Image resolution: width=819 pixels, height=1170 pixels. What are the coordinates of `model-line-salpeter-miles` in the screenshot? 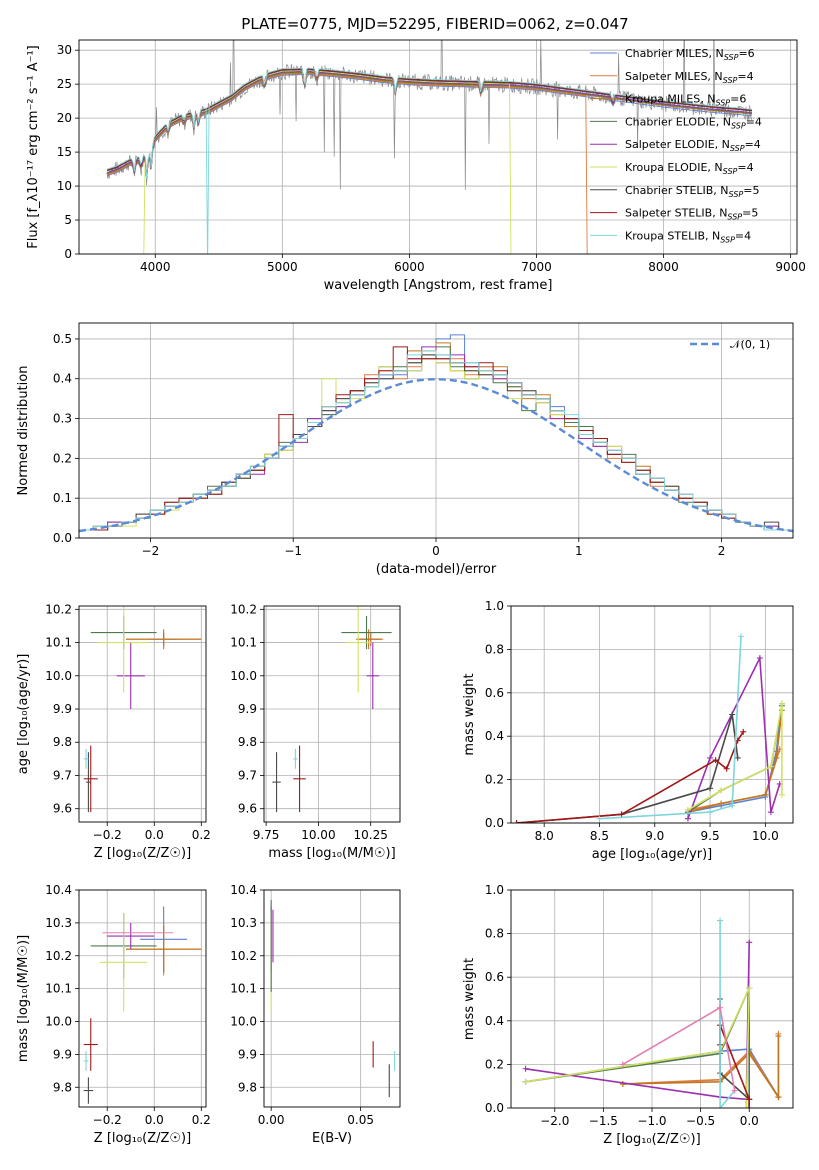 It's located at (347, 163).